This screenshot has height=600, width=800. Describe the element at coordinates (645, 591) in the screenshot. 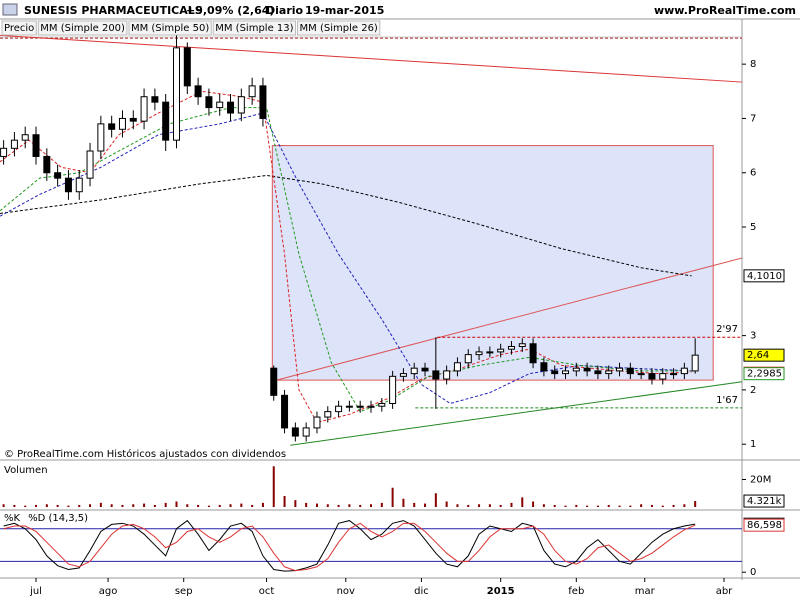

I see `x-tick-label: mar` at that location.